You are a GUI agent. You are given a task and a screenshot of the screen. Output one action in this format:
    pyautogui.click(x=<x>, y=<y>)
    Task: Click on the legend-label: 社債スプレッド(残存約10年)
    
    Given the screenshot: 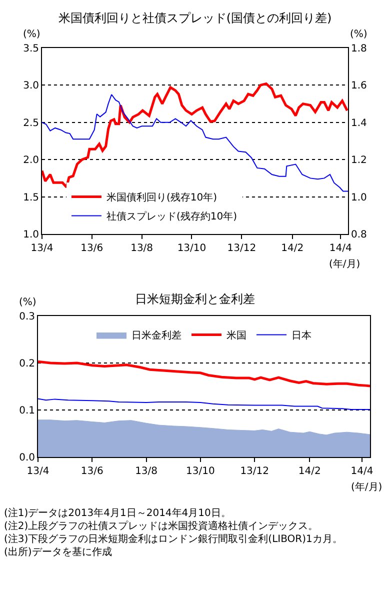 What is the action you would take?
    pyautogui.click(x=172, y=216)
    